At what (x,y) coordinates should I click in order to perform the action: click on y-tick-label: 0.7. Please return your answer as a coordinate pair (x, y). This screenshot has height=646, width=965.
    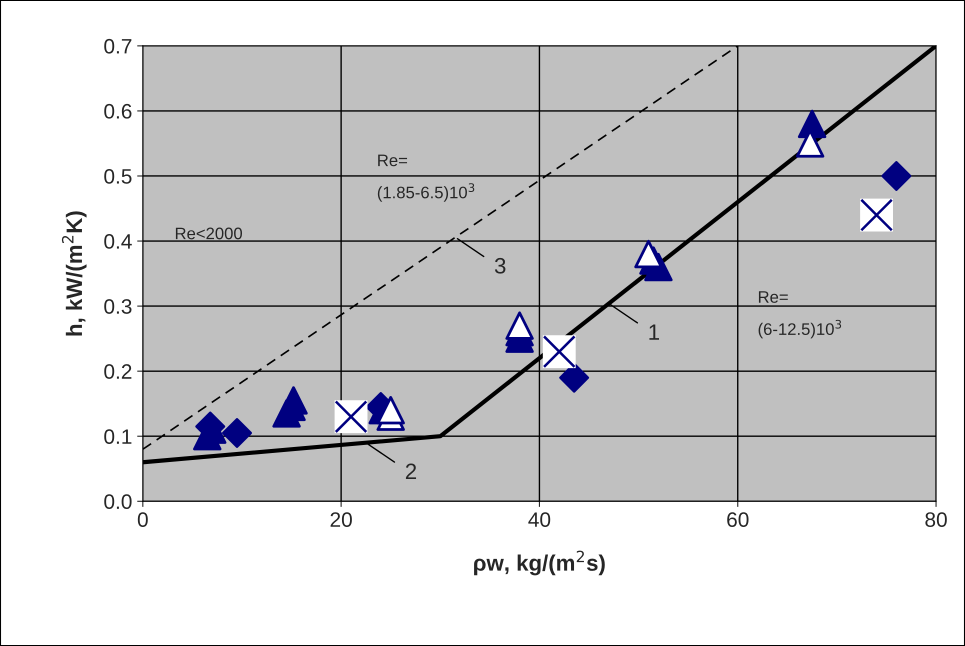
    Looking at the image, I should click on (118, 46).